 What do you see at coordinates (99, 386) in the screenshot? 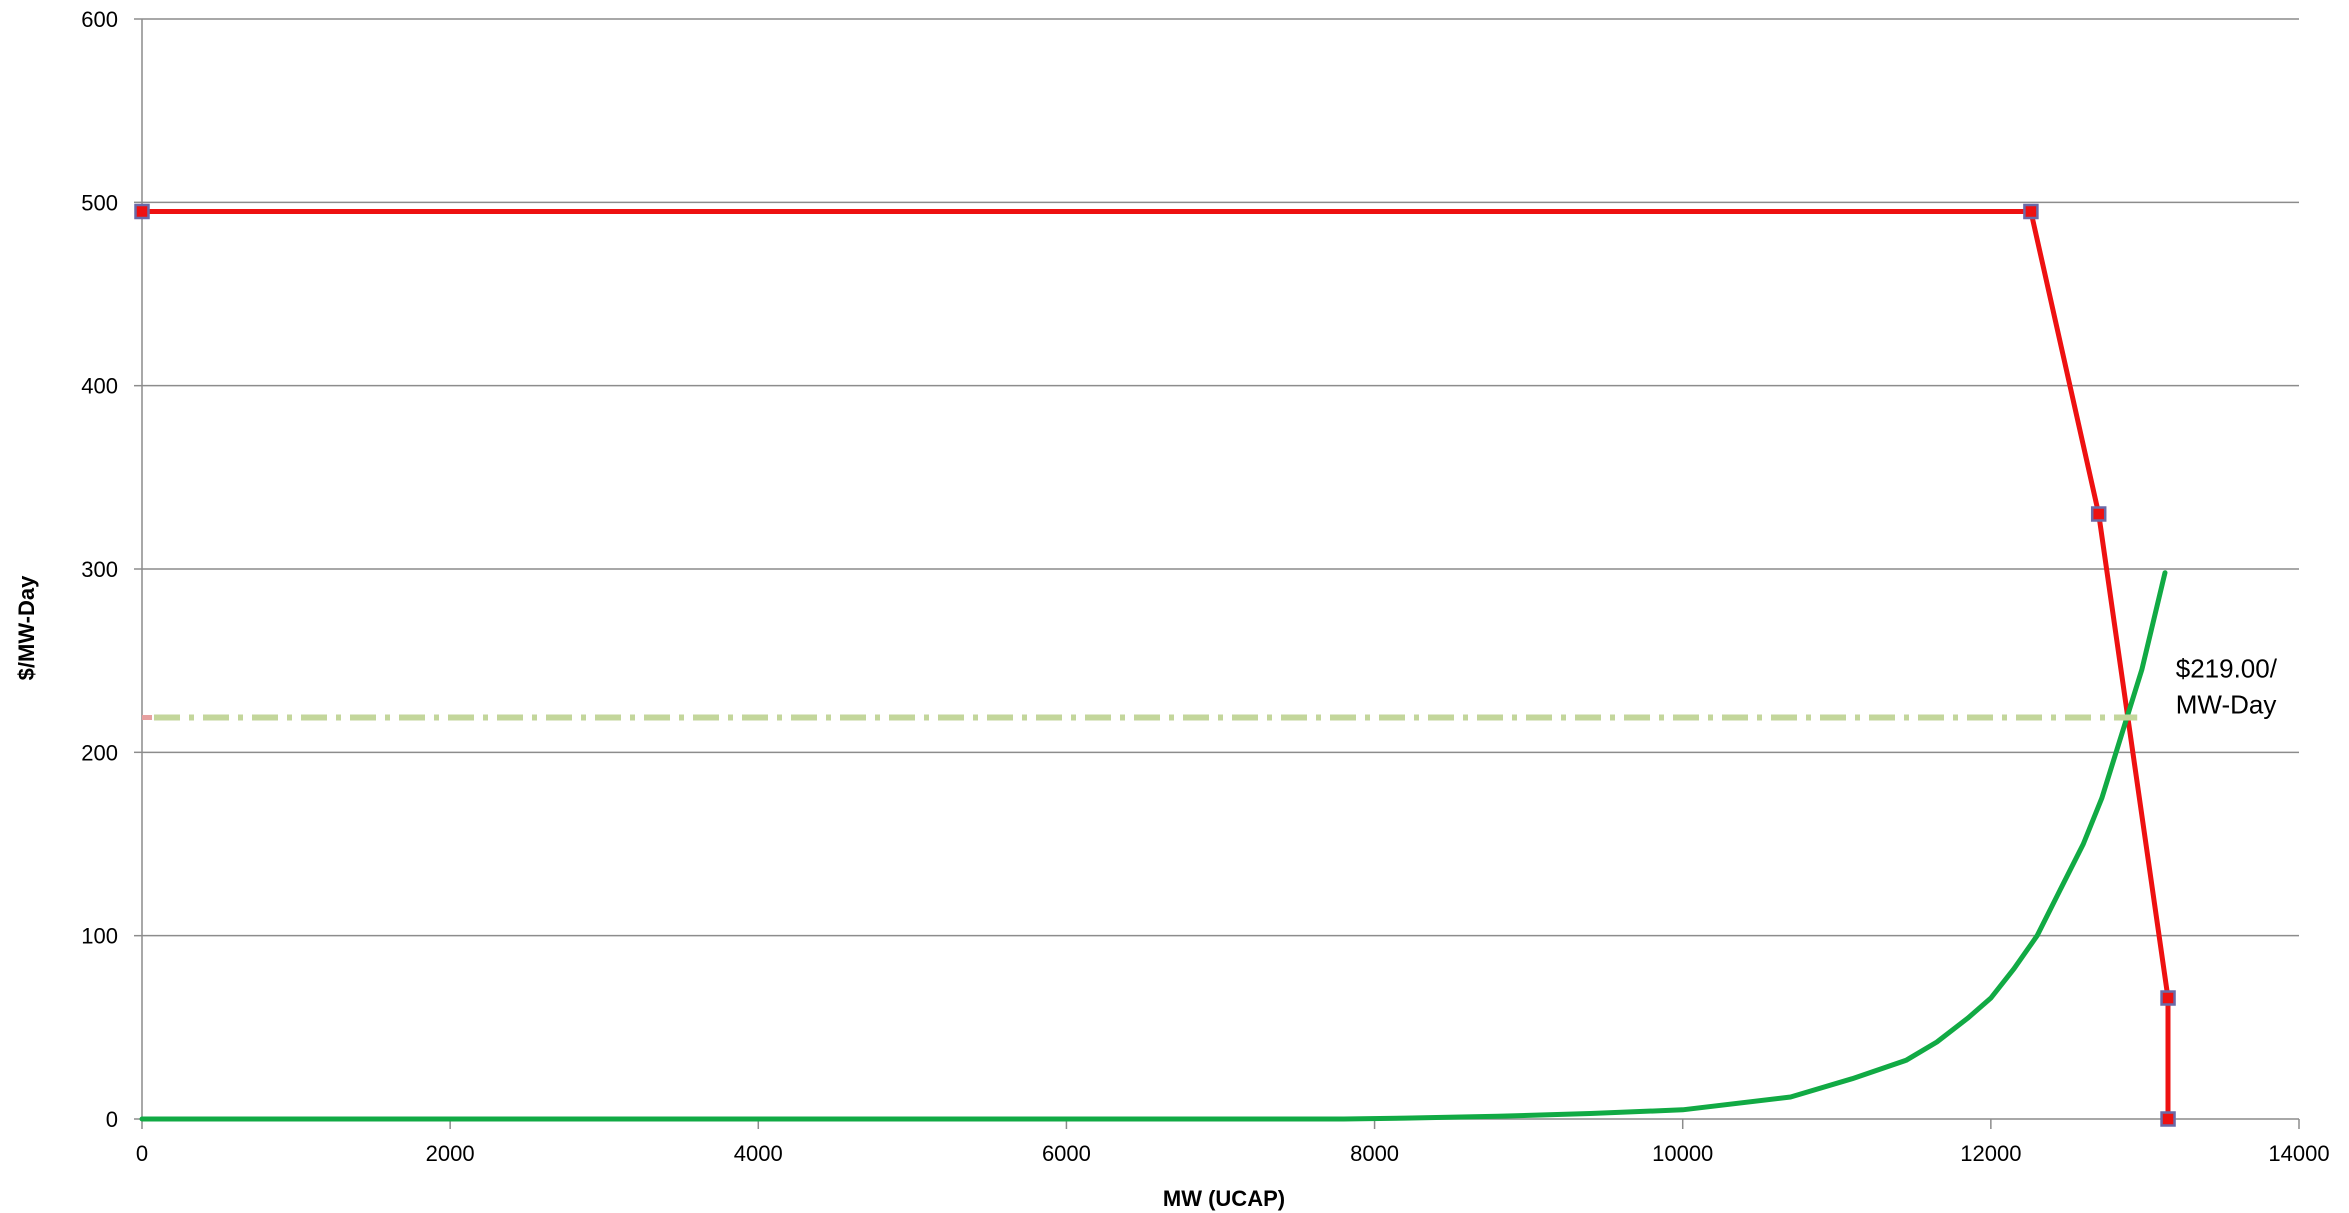
I see `y-tick-label-400: 400` at bounding box center [99, 386].